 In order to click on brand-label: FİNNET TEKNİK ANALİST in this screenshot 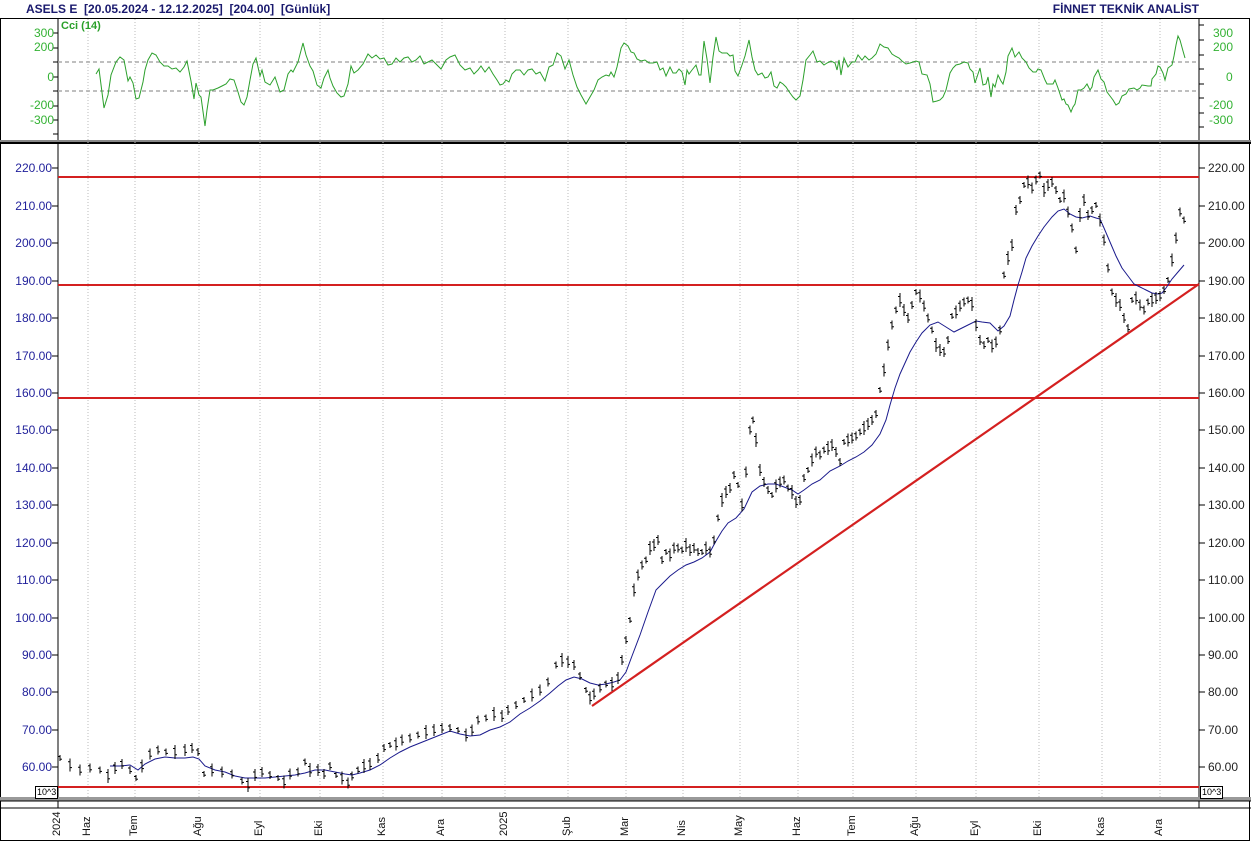, I will do `click(1125, 9)`.